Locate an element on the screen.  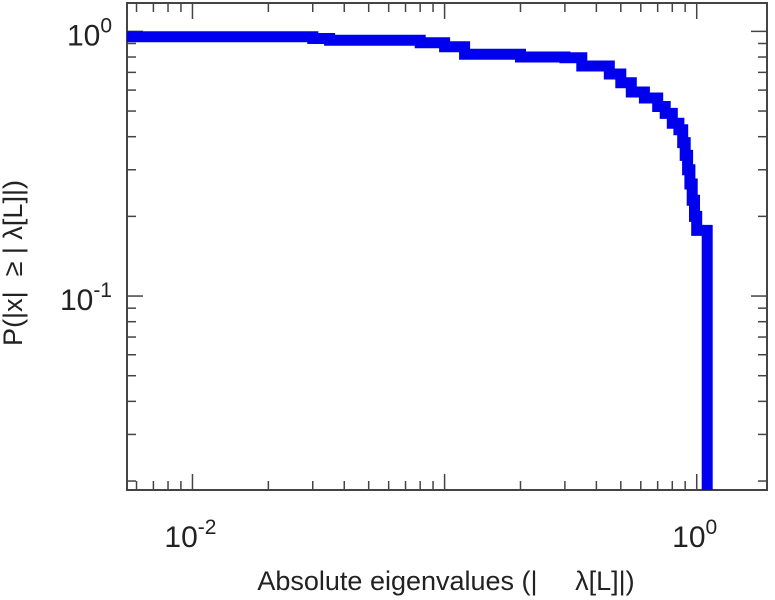
x-tick-label-exponent: 0 is located at coordinates (712, 527).